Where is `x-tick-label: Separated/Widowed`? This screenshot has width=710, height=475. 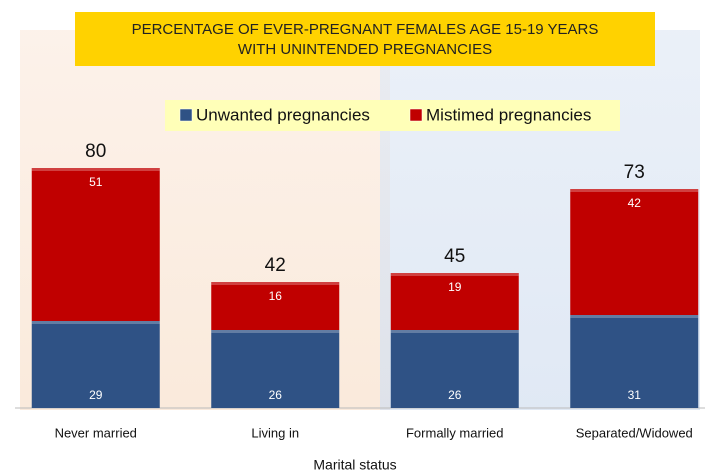 x-tick-label: Separated/Widowed is located at coordinates (634, 432).